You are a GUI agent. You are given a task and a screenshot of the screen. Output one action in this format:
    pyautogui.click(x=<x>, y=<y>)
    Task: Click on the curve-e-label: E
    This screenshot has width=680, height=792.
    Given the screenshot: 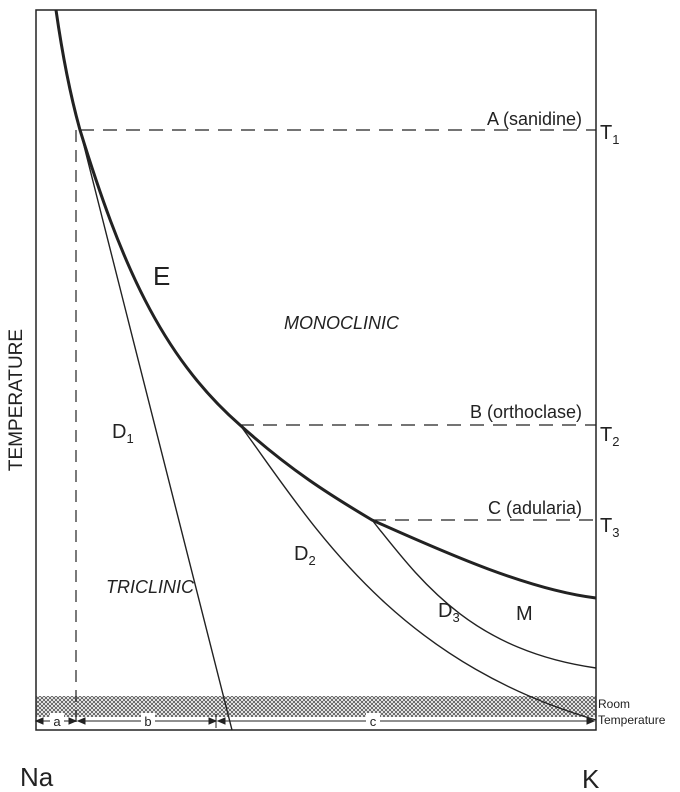 What is the action you would take?
    pyautogui.click(x=161, y=276)
    